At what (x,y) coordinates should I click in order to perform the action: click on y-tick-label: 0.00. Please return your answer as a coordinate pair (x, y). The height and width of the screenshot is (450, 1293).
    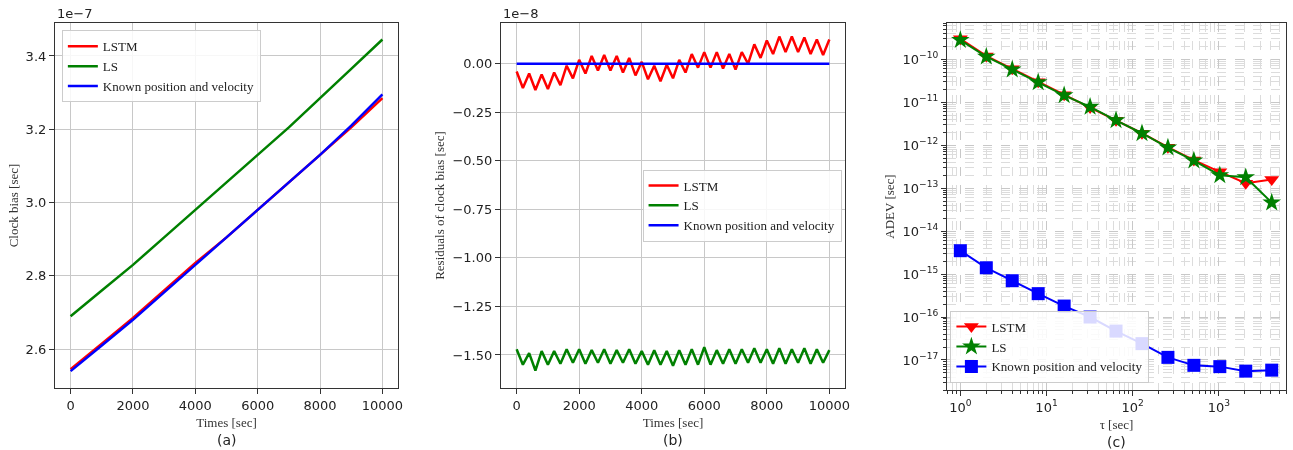
    Looking at the image, I should click on (478, 64).